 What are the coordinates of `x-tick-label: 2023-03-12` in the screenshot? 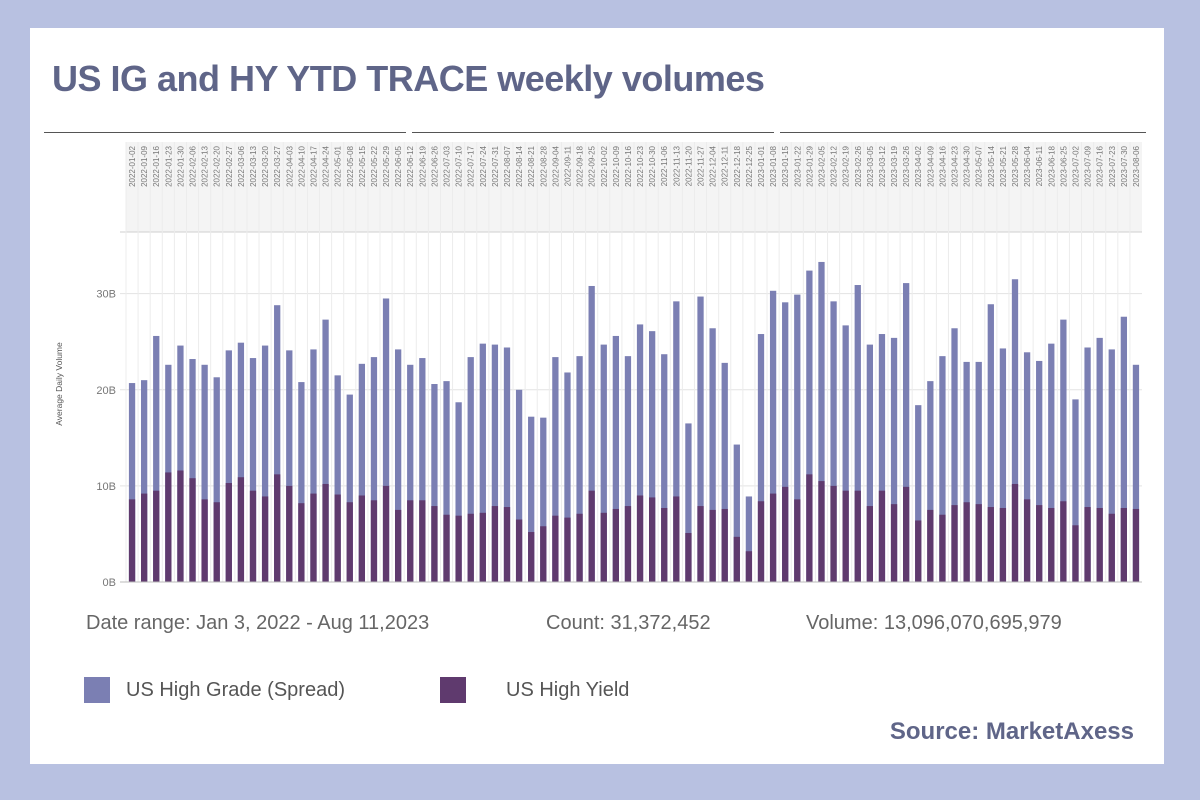 It's located at (882, 165).